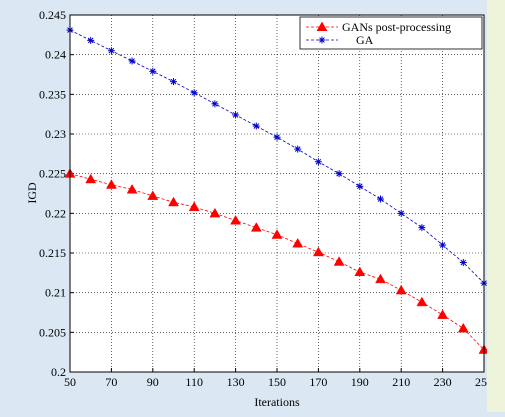 This screenshot has width=505, height=417. What do you see at coordinates (340, 40) in the screenshot?
I see `legend-entry: GA` at bounding box center [340, 40].